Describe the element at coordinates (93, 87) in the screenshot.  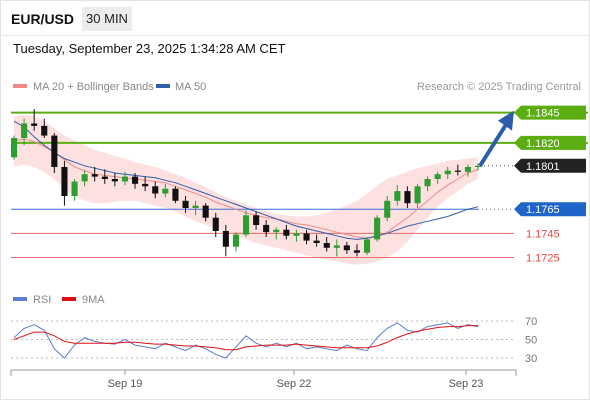
I see `legend-label-ma20: MA 20 + Bollinger Bands` at that location.